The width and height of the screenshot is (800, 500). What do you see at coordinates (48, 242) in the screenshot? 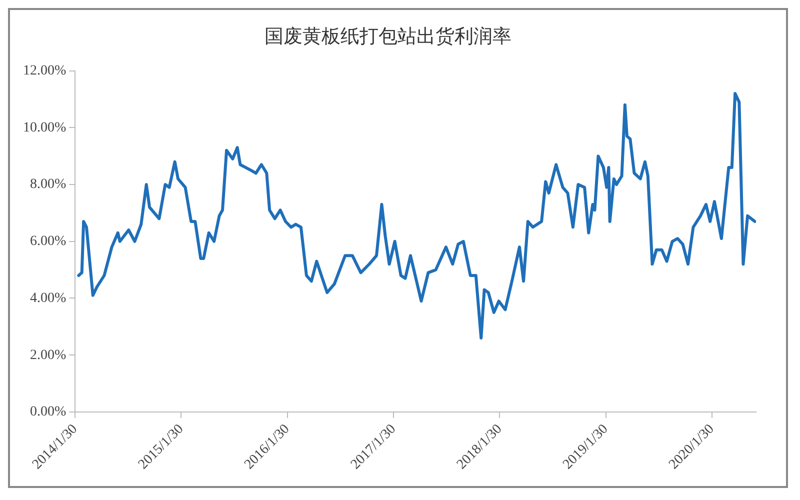
I see `y-tick-label: 6.00%` at bounding box center [48, 242].